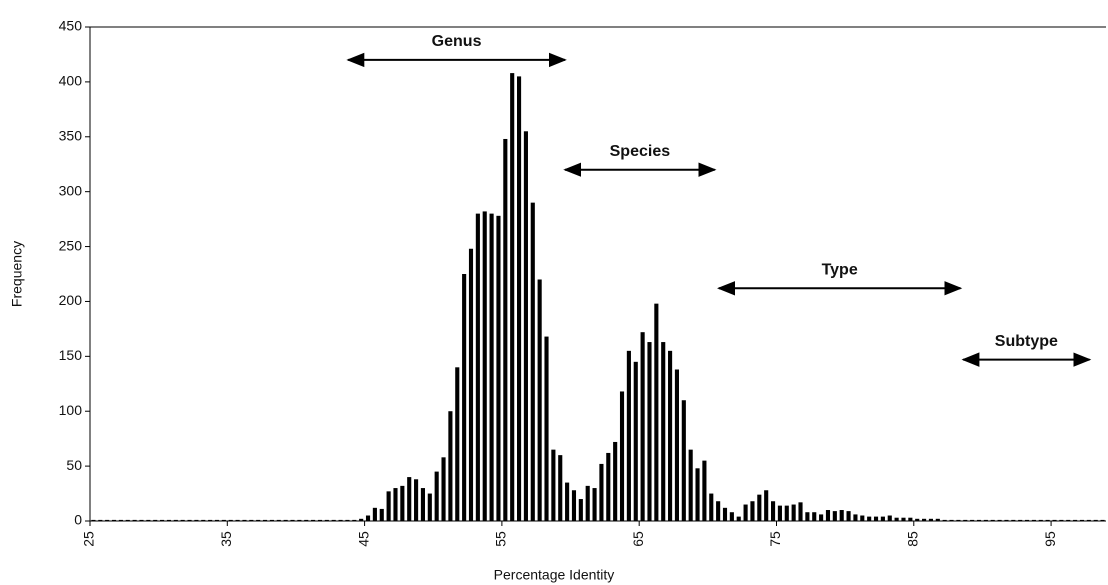 The image size is (1108, 585). Describe the element at coordinates (840, 269) in the screenshot. I see `annotation-label: Type` at that location.